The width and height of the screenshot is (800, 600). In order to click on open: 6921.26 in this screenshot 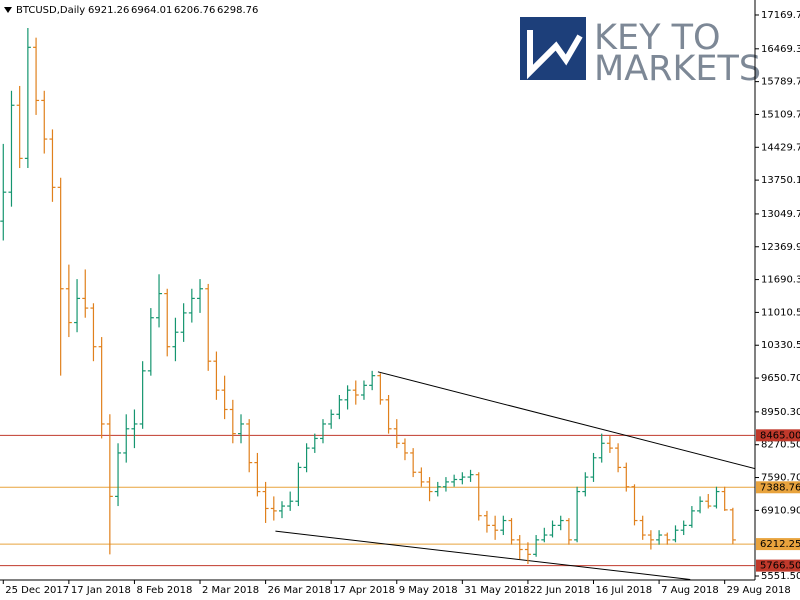, I will do `click(108, 10)`.